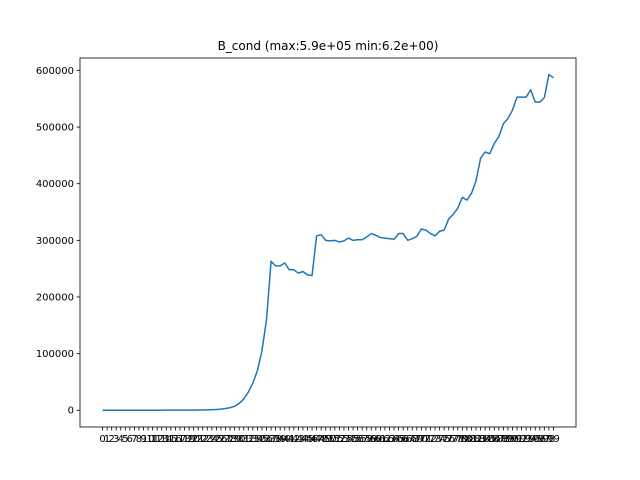 Image resolution: width=640 pixels, height=480 pixels. What do you see at coordinates (266, 439) in the screenshot?
I see `x-tick-label: 36` at bounding box center [266, 439].